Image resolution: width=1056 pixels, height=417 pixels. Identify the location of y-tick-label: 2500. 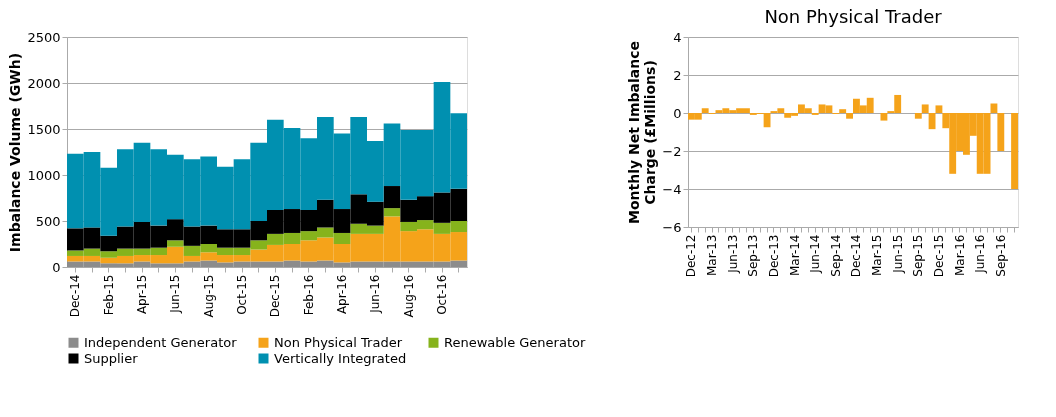
(44, 37).